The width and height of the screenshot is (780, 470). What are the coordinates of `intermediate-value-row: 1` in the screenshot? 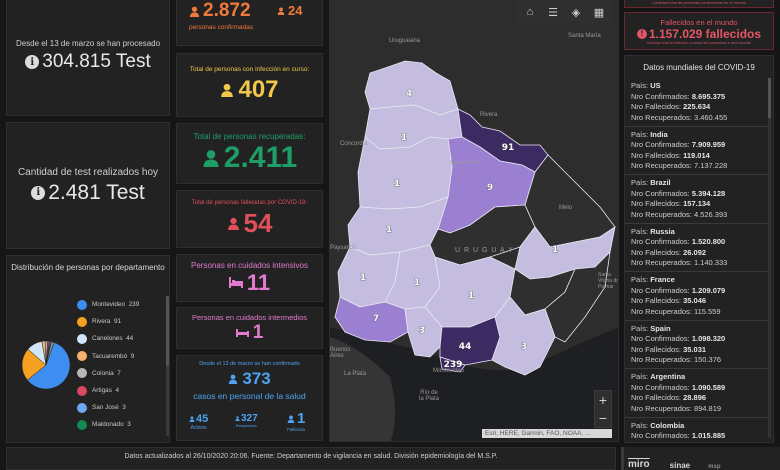 It's located at (249, 332).